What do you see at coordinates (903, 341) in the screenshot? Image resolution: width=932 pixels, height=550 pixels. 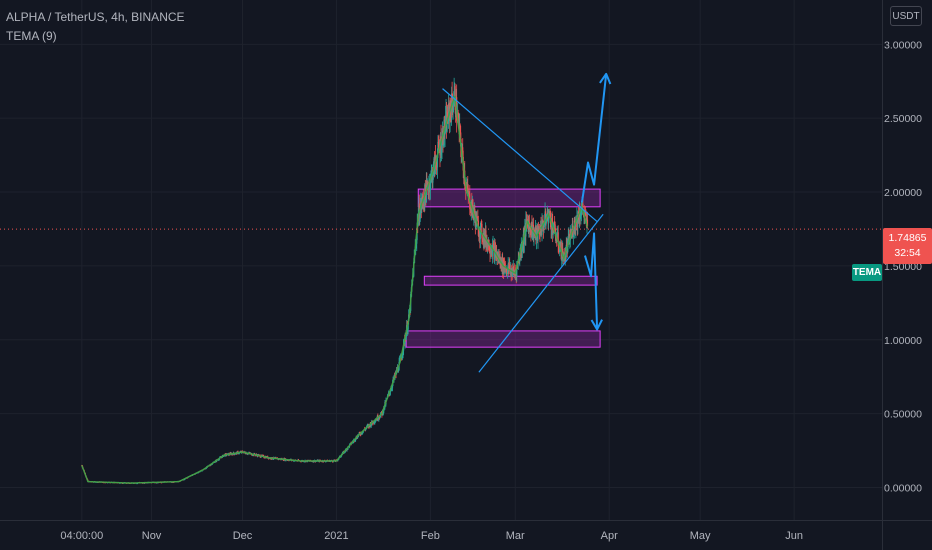 I see `y-tick-label: 1.00000` at bounding box center [903, 341].